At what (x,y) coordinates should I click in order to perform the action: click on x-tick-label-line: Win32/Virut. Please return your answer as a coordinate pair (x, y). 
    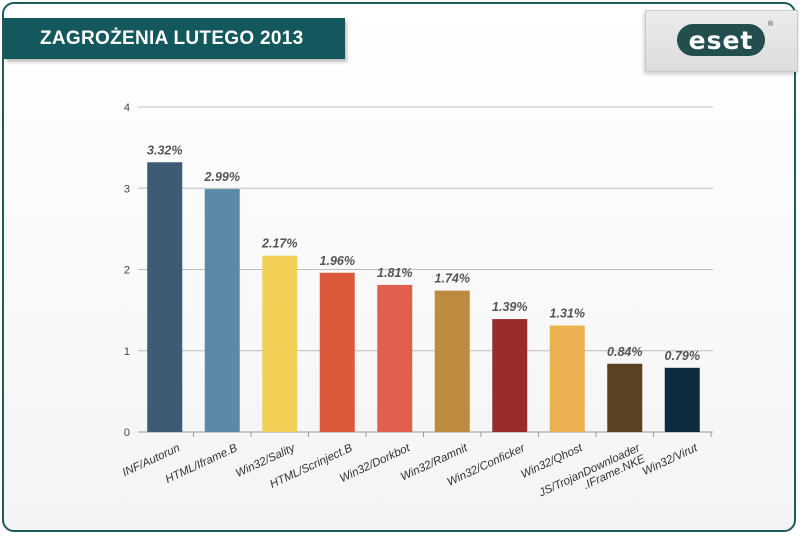
    Looking at the image, I should click on (670, 460).